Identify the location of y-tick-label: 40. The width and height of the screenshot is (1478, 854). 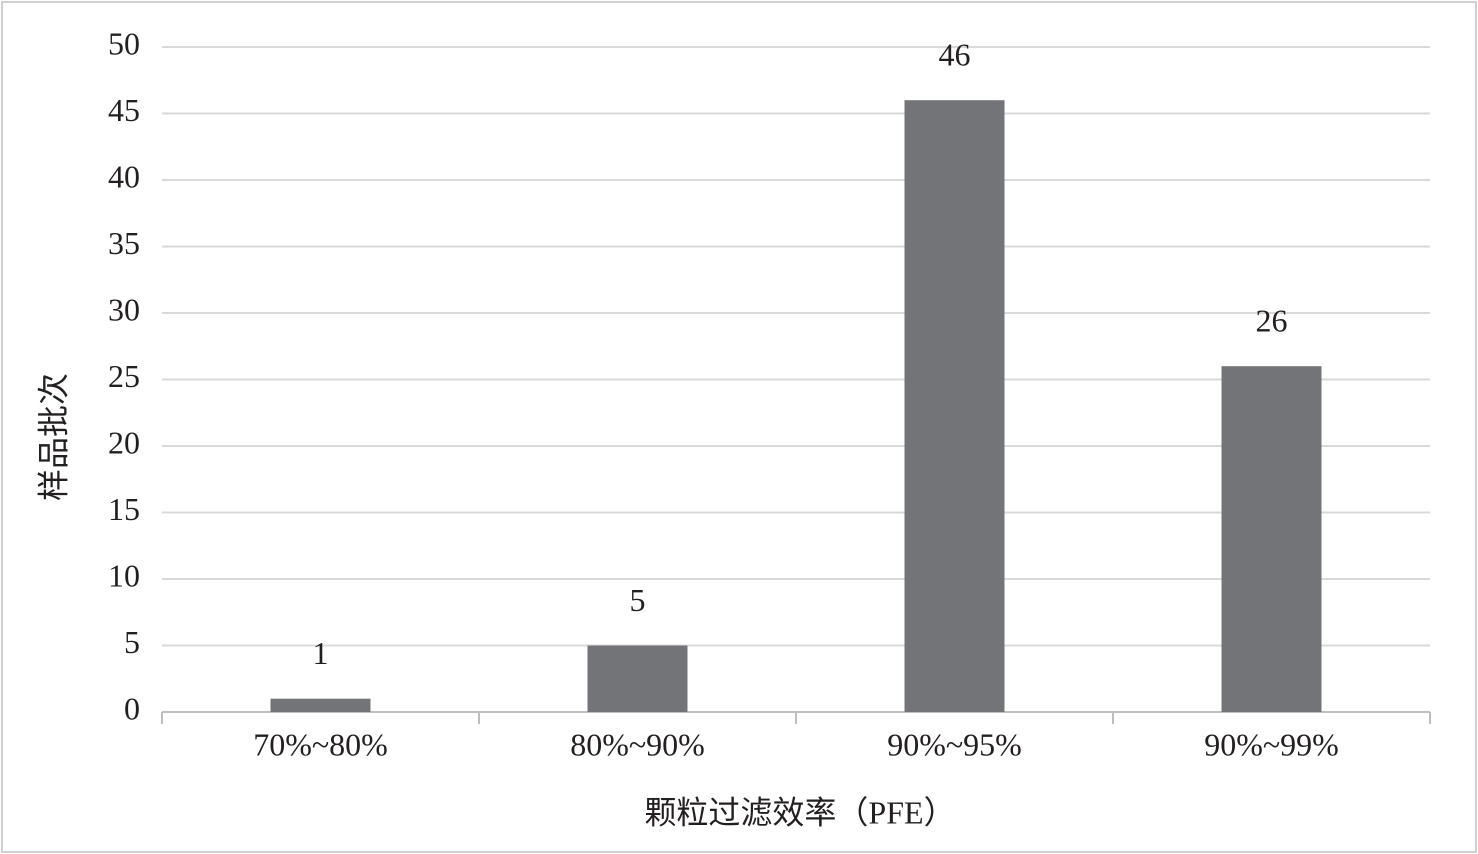
(124, 176).